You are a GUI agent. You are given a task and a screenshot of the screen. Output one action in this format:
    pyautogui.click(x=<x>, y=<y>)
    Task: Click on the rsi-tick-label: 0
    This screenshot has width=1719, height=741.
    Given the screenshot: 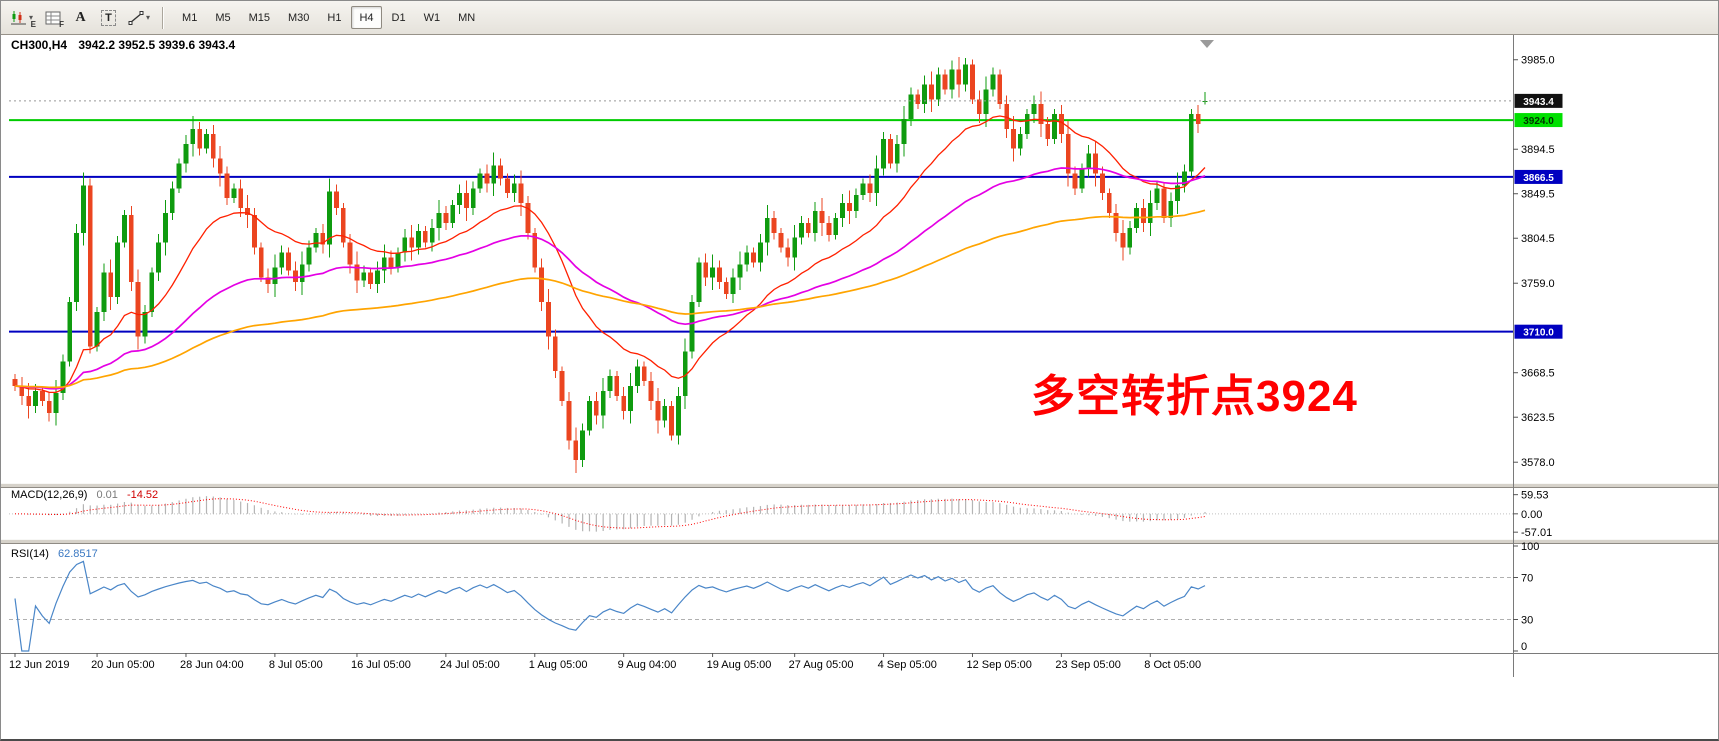 What is the action you would take?
    pyautogui.click(x=1524, y=647)
    